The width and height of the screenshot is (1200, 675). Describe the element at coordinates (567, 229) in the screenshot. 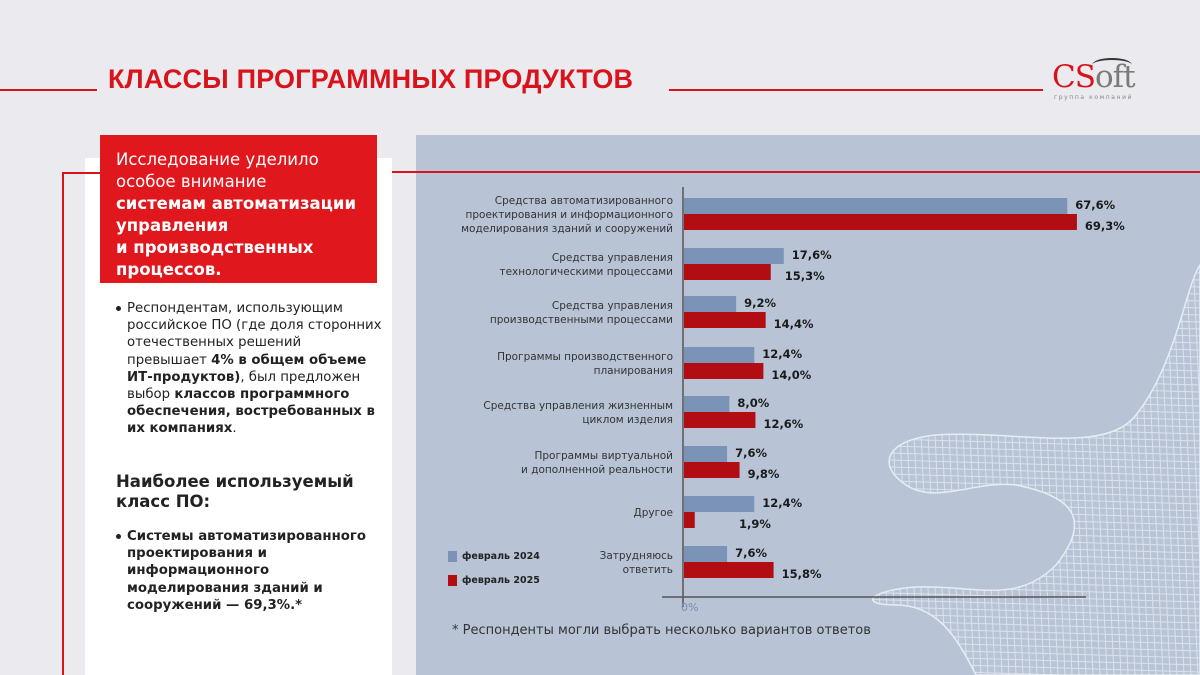

I see `category-label: моделирования зданий и сооружений` at that location.